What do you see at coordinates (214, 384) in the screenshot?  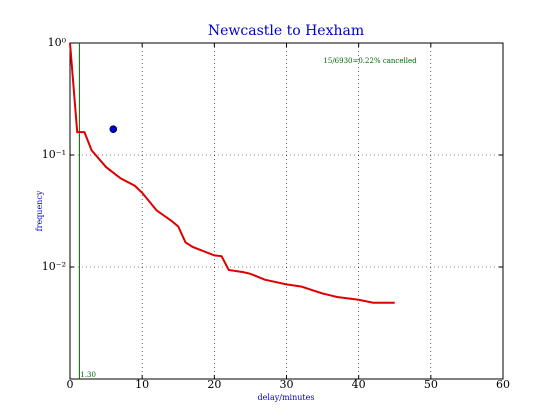 I see `x-tick-label: 20` at bounding box center [214, 384].